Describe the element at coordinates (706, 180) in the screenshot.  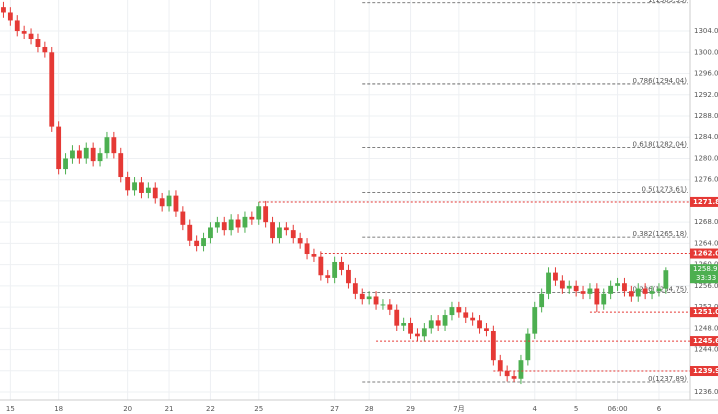
I see `y-tick-label: 1276.00` at that location.